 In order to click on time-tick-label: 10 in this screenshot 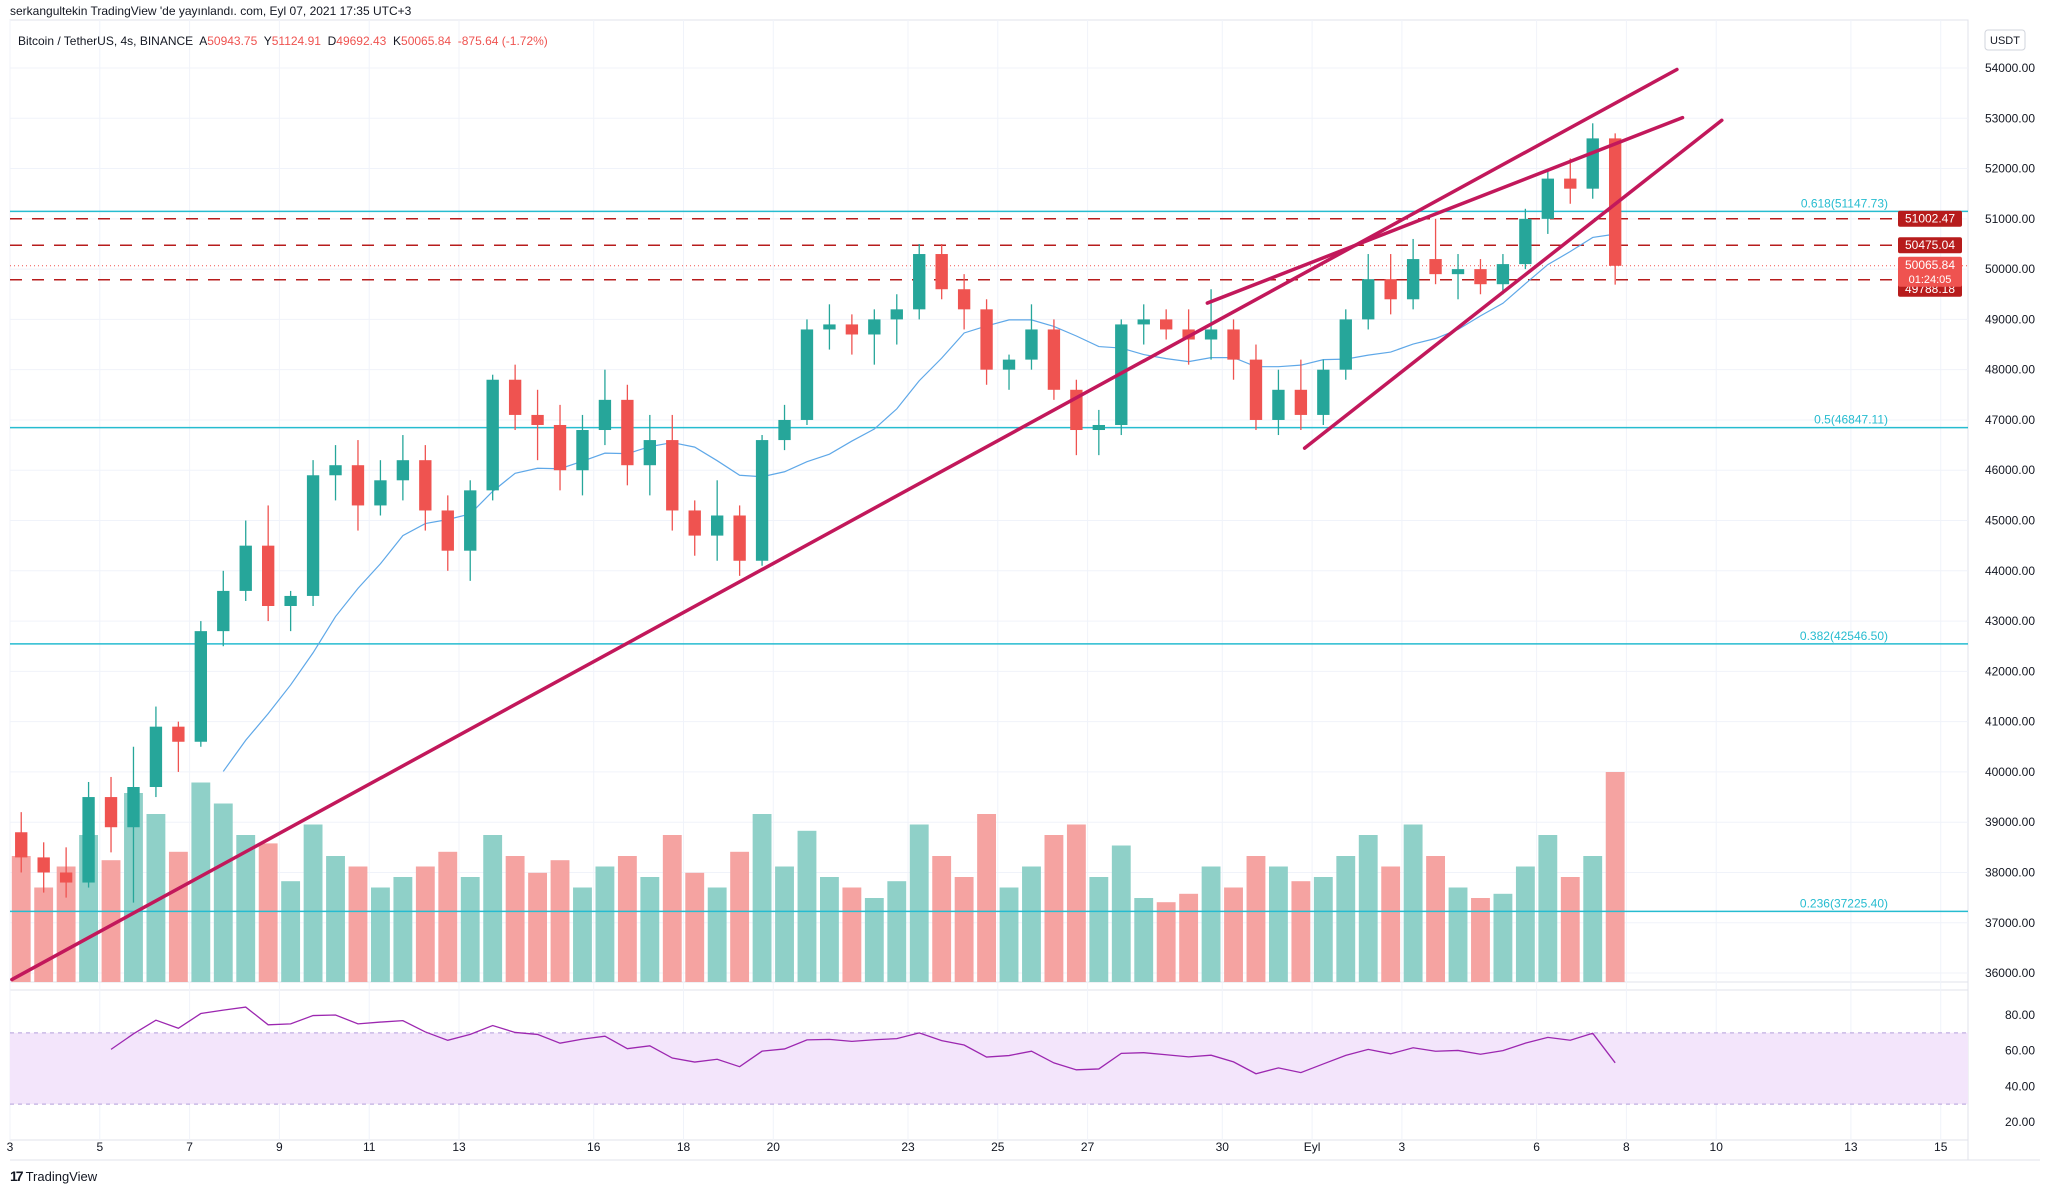, I will do `click(1717, 1147)`.